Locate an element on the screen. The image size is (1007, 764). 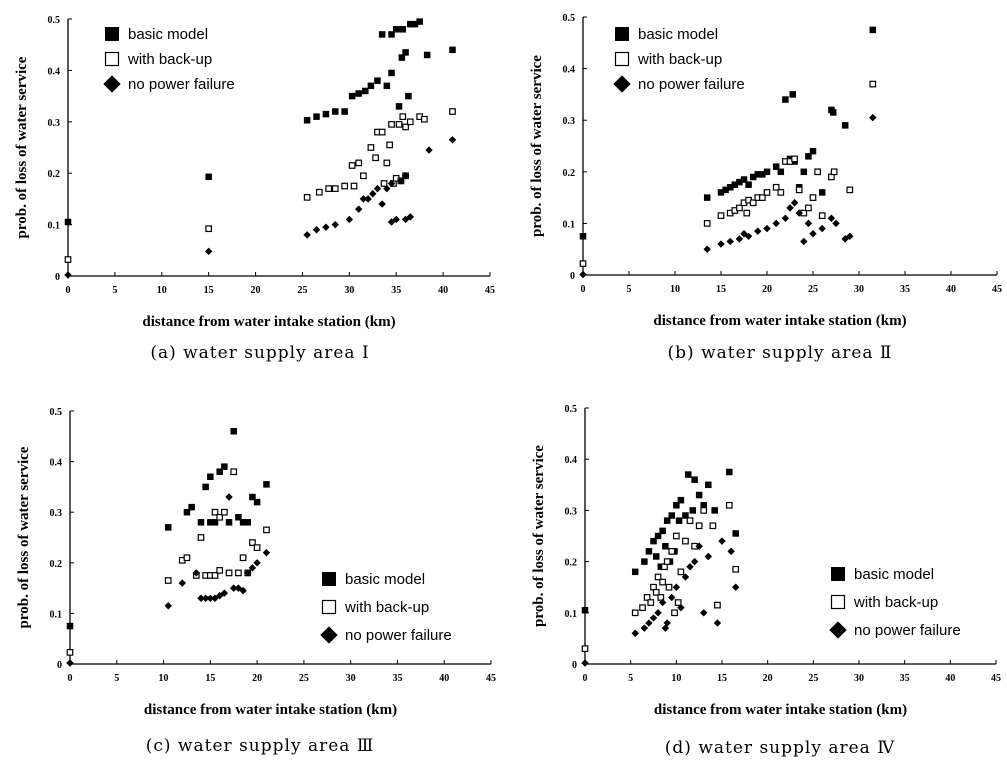
legend-label: no power failure is located at coordinates (398, 635).